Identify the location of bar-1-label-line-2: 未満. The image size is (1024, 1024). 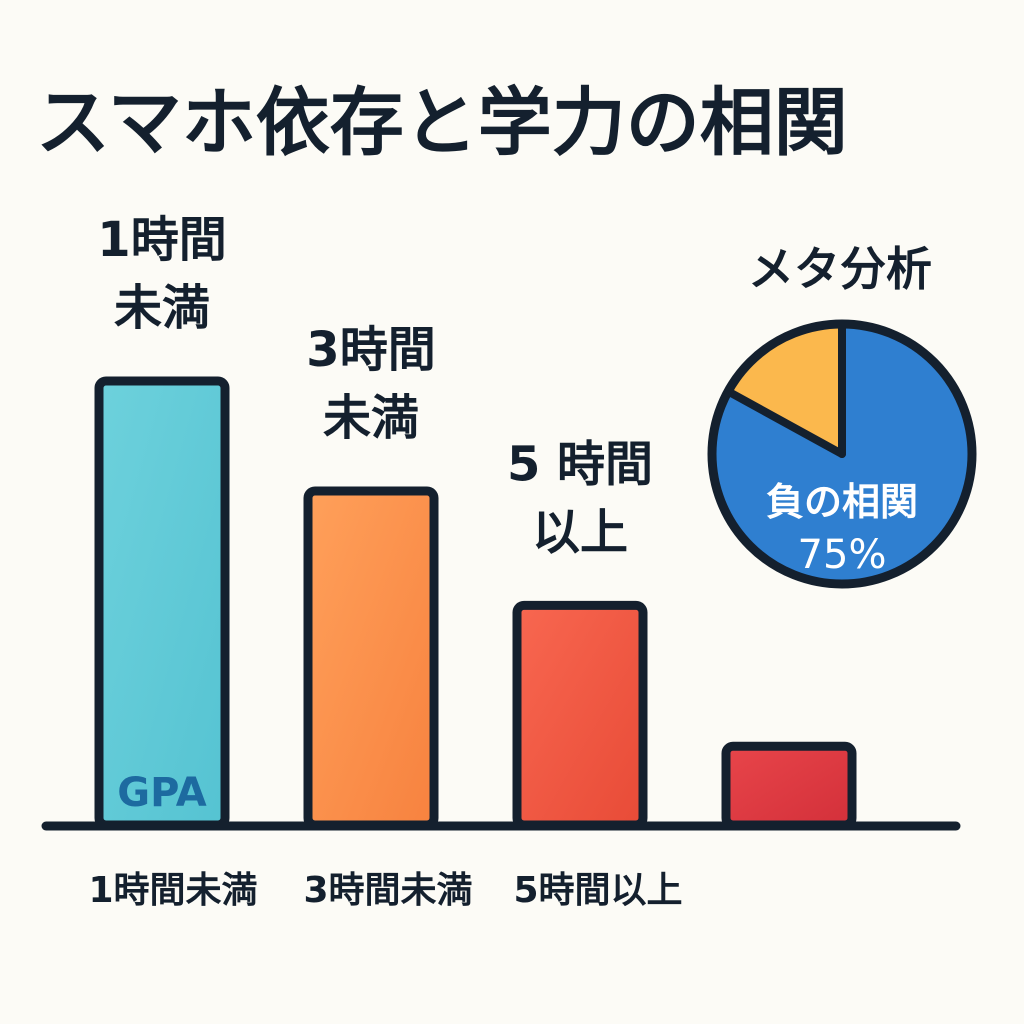
(162, 308).